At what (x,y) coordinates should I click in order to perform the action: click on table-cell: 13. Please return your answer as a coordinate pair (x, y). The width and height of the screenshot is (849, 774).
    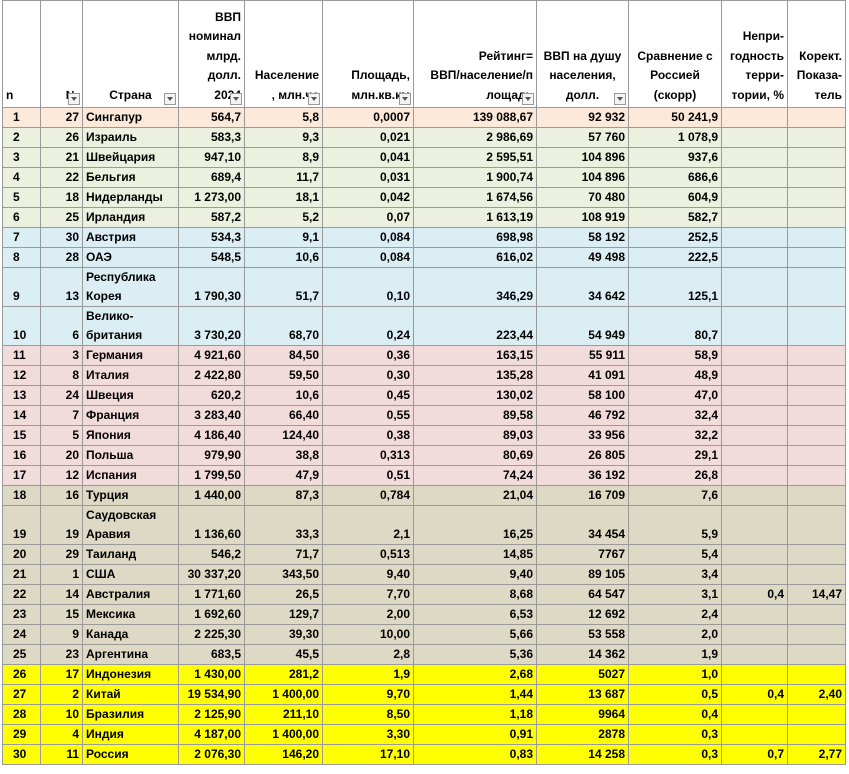
    Looking at the image, I should click on (61, 287).